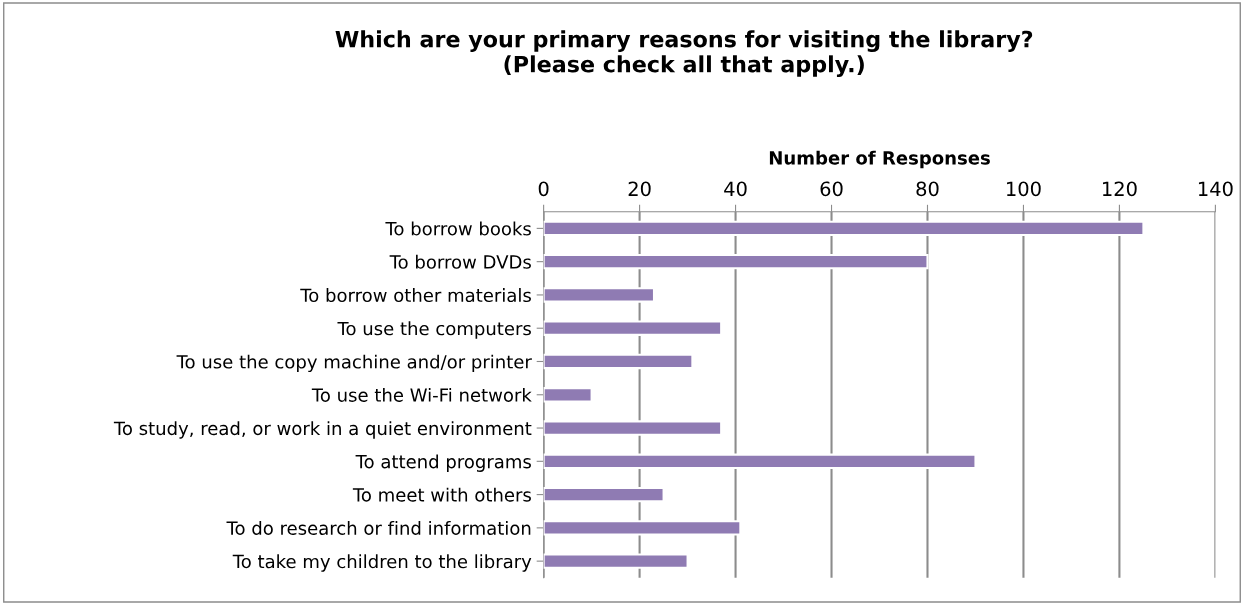  What do you see at coordinates (354, 363) in the screenshot?
I see `y-tick-label: To use the copy machine and/or printer` at bounding box center [354, 363].